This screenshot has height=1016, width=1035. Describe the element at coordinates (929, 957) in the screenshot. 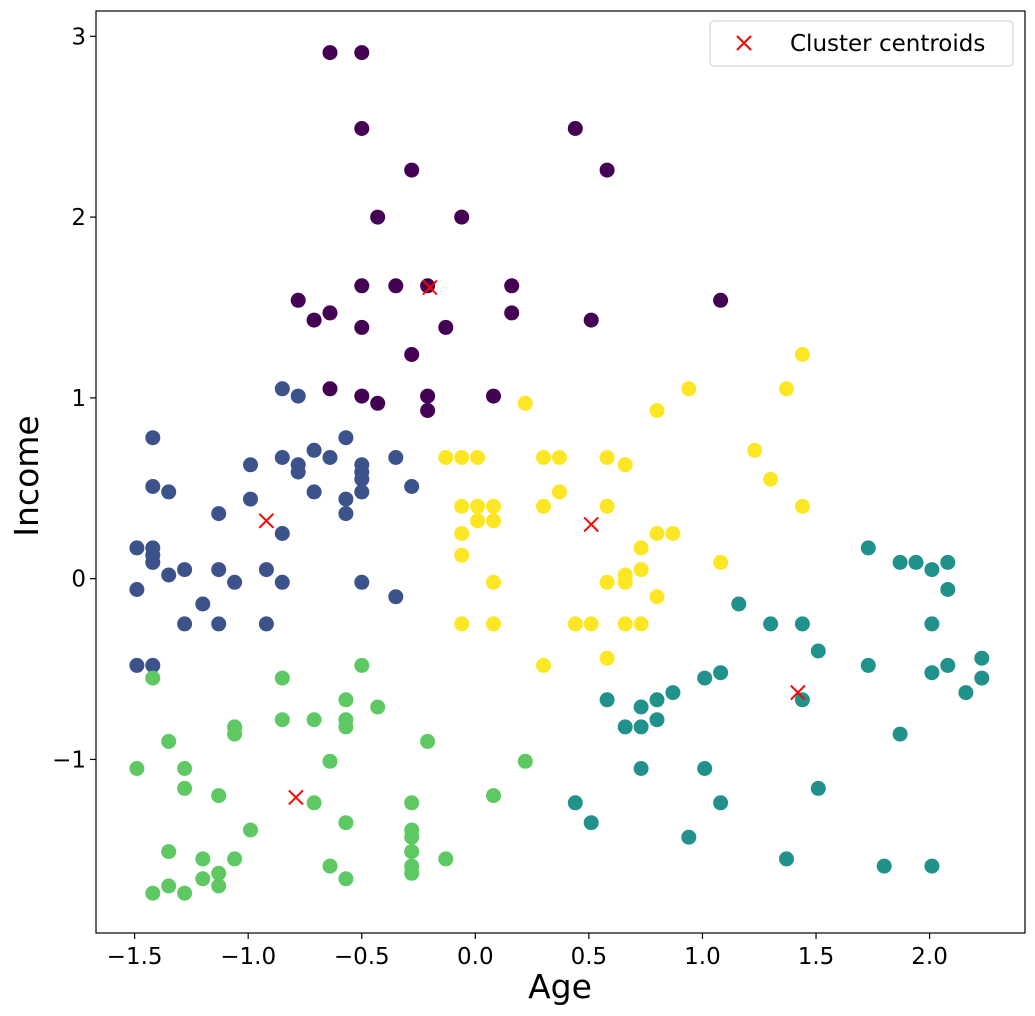

I see `x-tick-label: 2.0` at that location.